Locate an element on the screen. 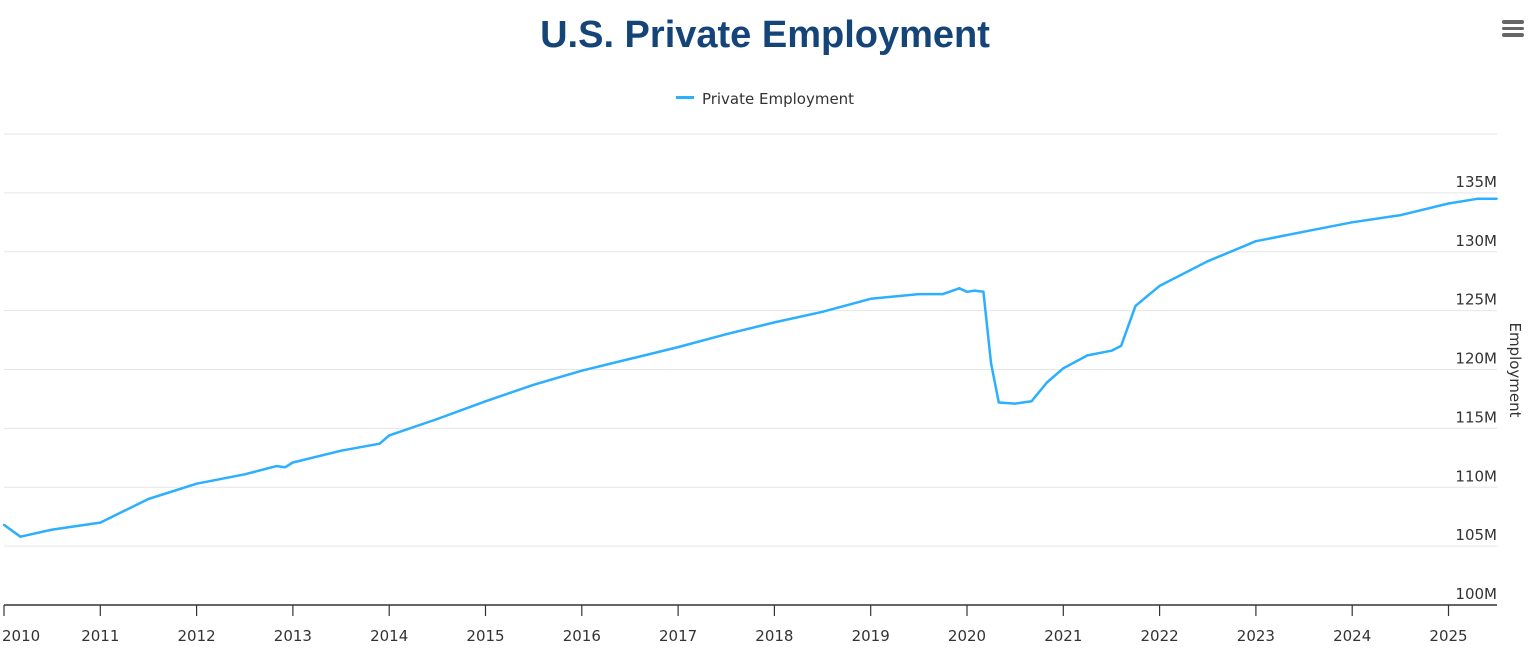  x-tick-label: 2013 is located at coordinates (293, 636).